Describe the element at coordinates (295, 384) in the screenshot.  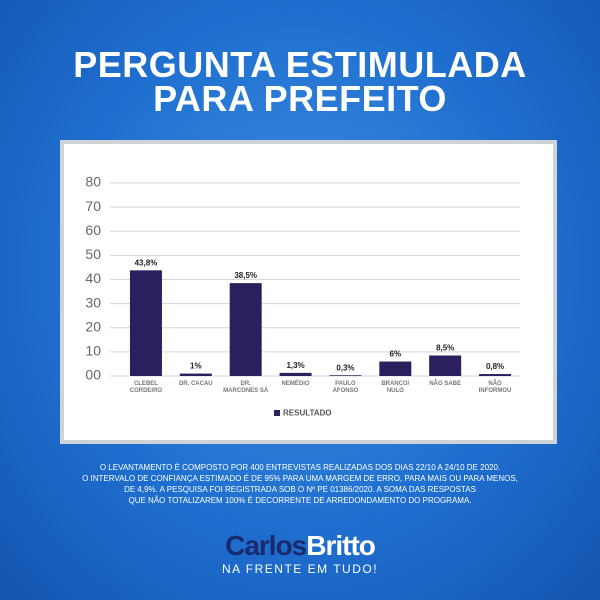
I see `x-tick-label: NEMÉDIO` at that location.